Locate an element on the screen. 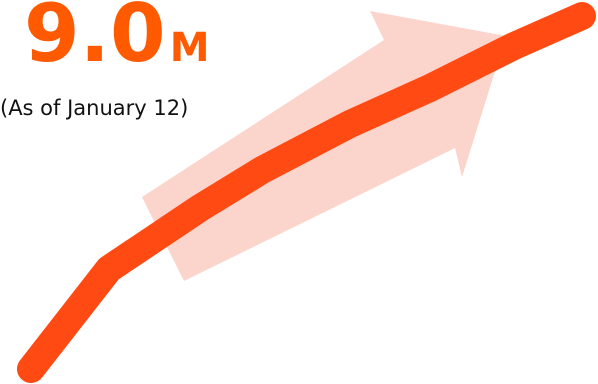 This screenshot has width=598, height=384. headline-number: 9.0 is located at coordinates (95, 40).